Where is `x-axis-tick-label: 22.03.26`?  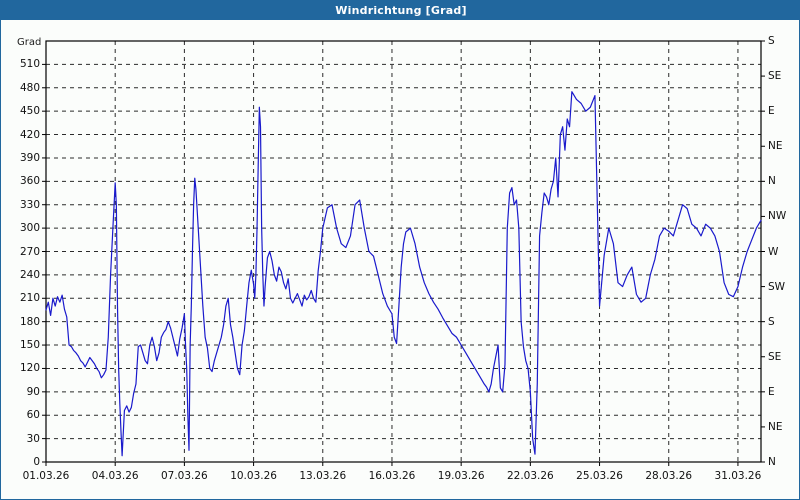
x-axis-tick-label: 22.03.26 is located at coordinates (530, 476).